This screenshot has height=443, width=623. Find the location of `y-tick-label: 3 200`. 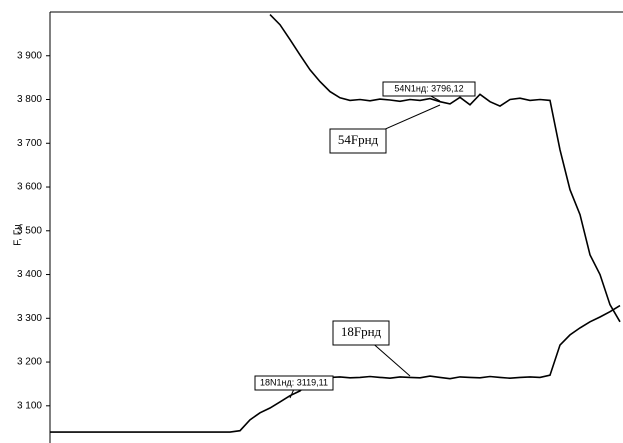

y-tick-label: 3 200 is located at coordinates (29, 362).